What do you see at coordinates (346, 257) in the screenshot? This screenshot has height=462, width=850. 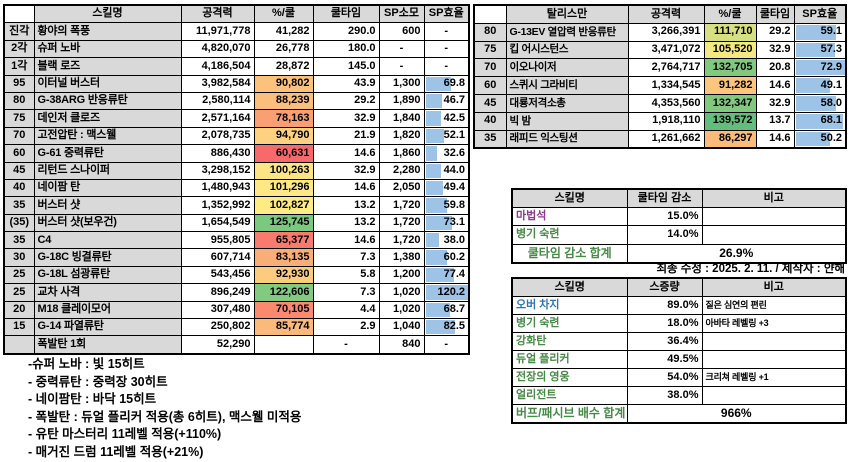 I see `cooldown-cell: 7.3` at bounding box center [346, 257].